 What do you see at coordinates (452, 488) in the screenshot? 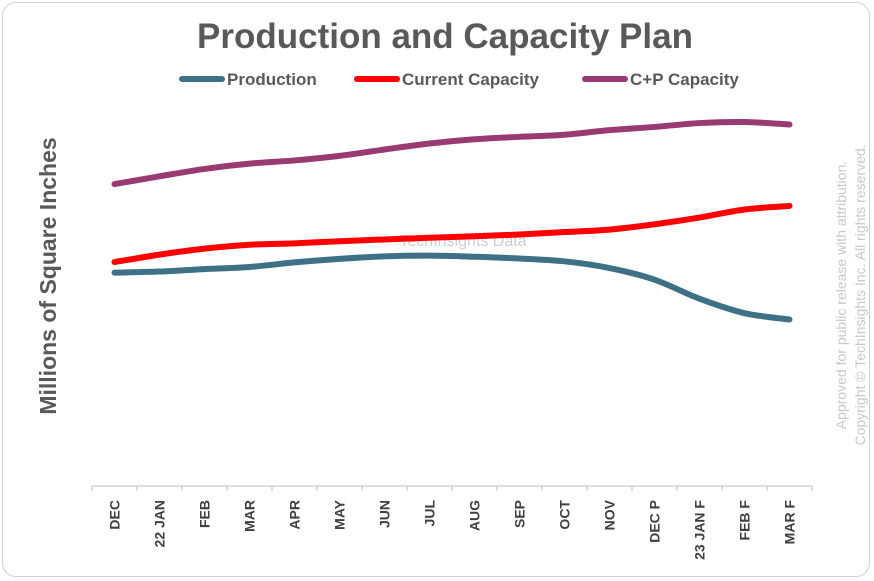
I see `x-tick-marks` at bounding box center [452, 488].